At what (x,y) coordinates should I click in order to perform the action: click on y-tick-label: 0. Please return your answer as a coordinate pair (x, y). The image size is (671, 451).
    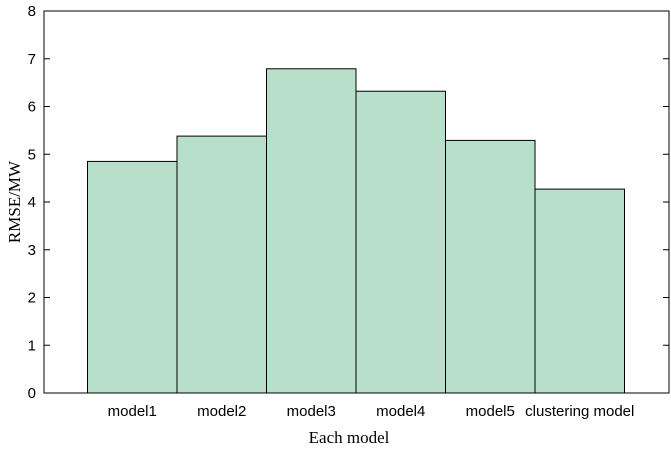
    Looking at the image, I should click on (32, 393).